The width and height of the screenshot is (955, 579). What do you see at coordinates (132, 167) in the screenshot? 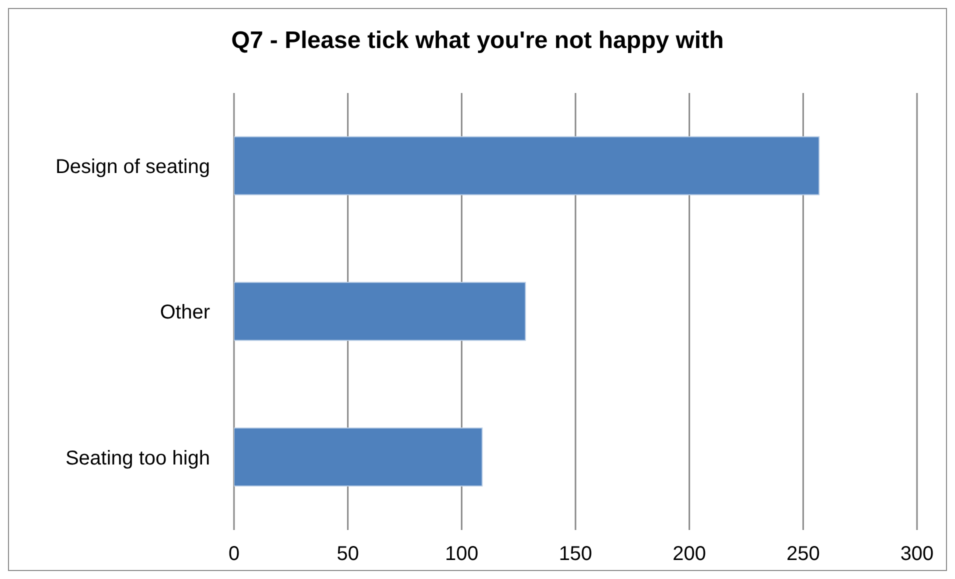
I see `y-tick-label: Design of seating` at bounding box center [132, 167].